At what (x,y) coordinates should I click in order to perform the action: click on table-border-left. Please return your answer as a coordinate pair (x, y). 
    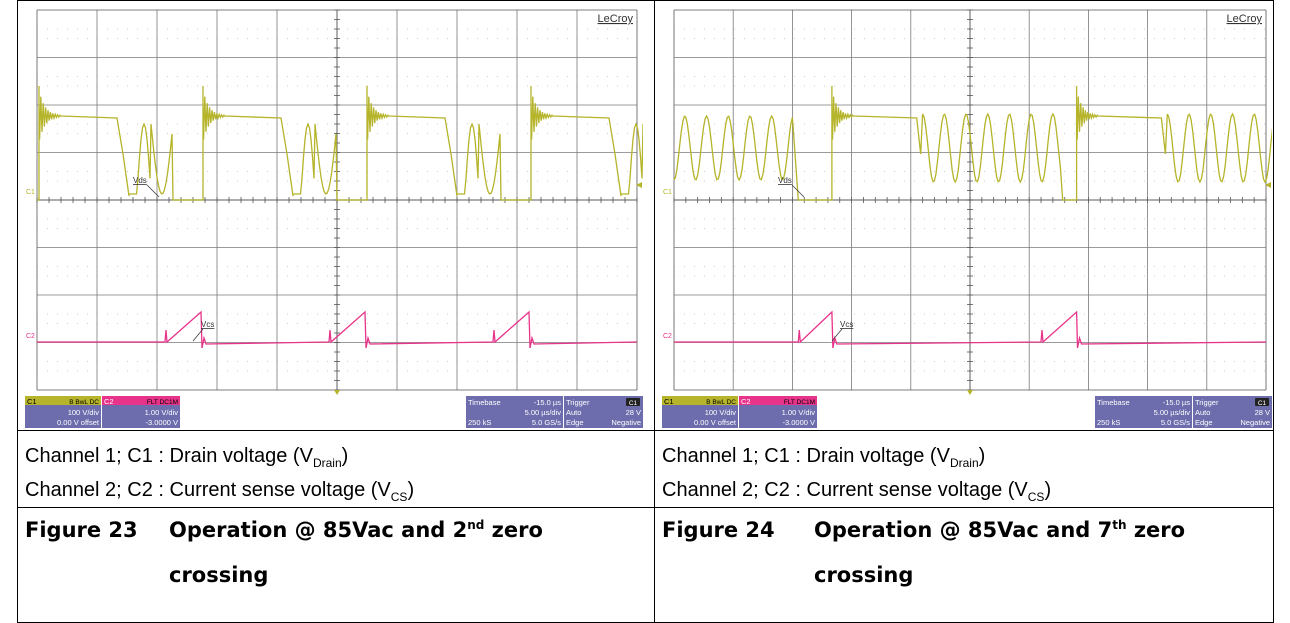
    Looking at the image, I should click on (17, 311).